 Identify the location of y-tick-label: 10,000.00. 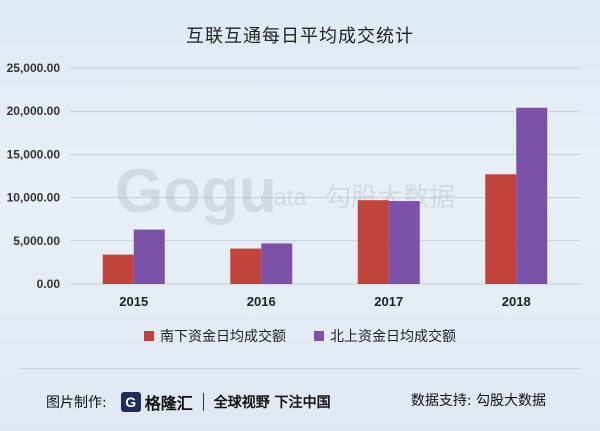
(34, 198).